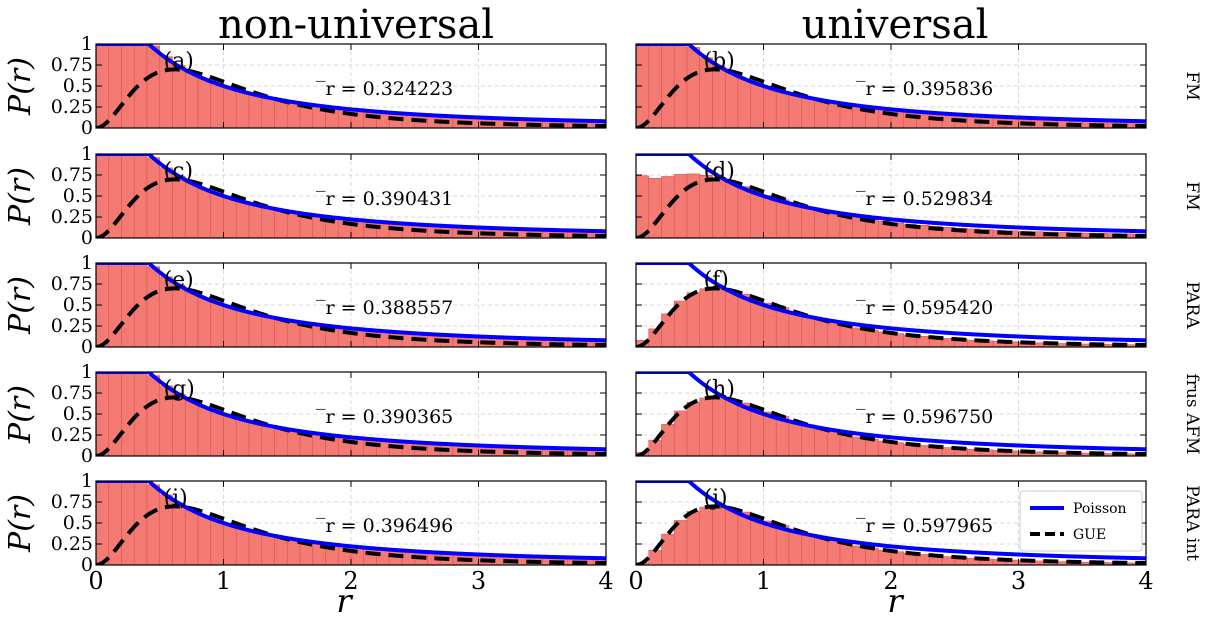 The height and width of the screenshot is (619, 1208). Describe the element at coordinates (716, 498) in the screenshot. I see `panel-label: (j)` at that location.